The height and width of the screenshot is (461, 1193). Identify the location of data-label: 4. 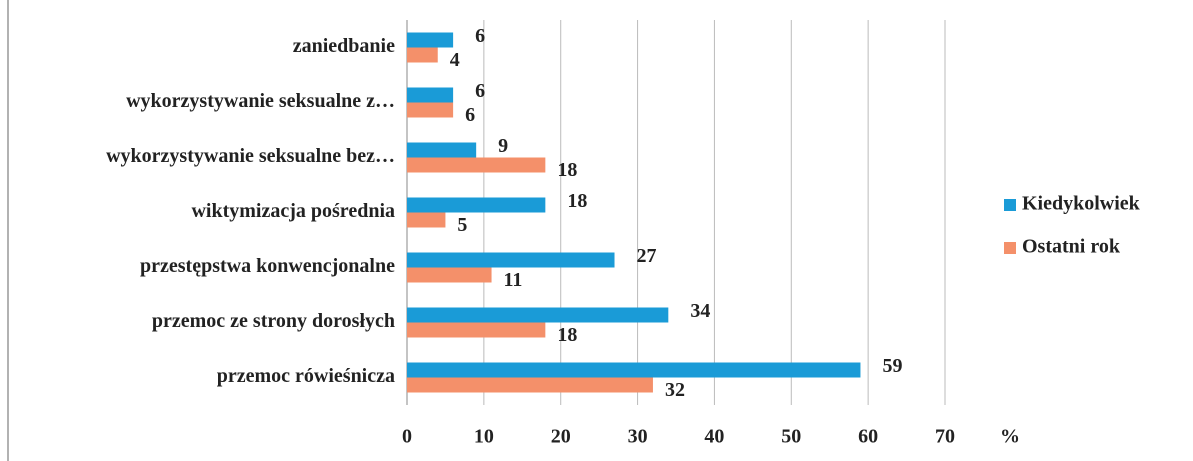
(455, 60).